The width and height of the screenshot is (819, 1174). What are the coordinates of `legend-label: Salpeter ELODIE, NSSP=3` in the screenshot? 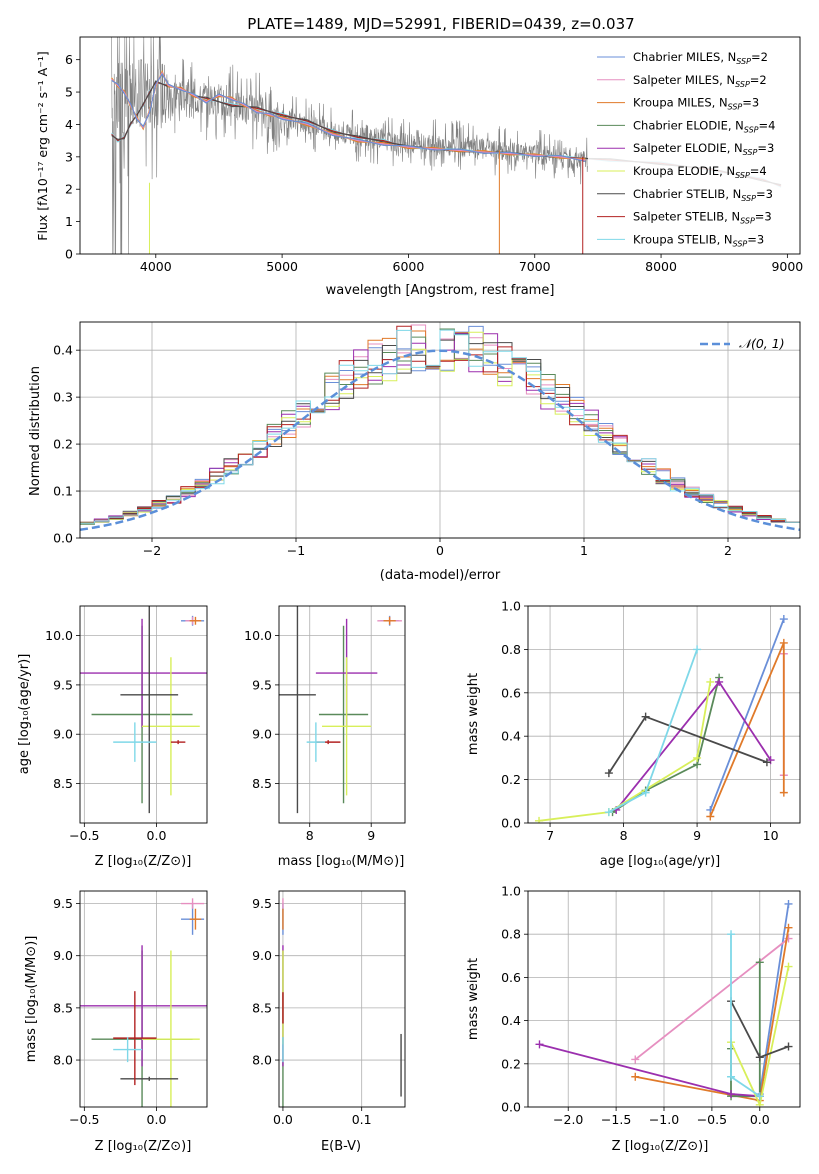 It's located at (703, 149).